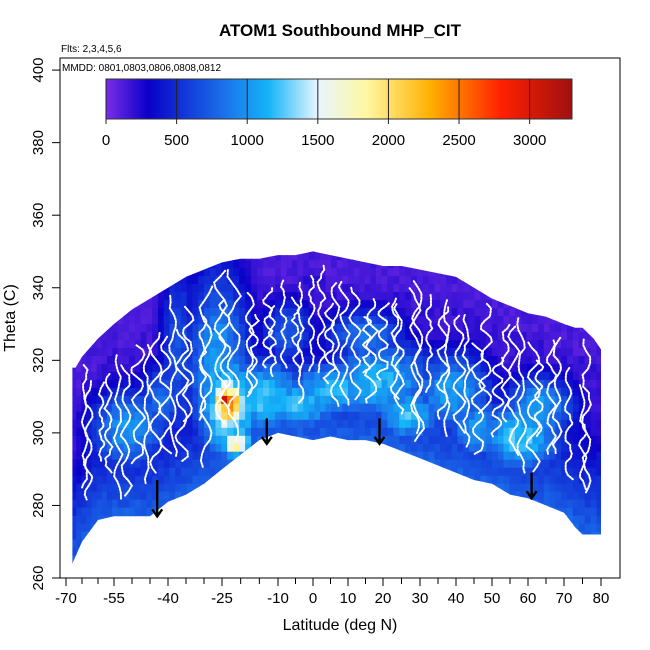 Image resolution: width=650 pixels, height=650 pixels. Describe the element at coordinates (88, 440) in the screenshot. I see `flight-profile` at that location.